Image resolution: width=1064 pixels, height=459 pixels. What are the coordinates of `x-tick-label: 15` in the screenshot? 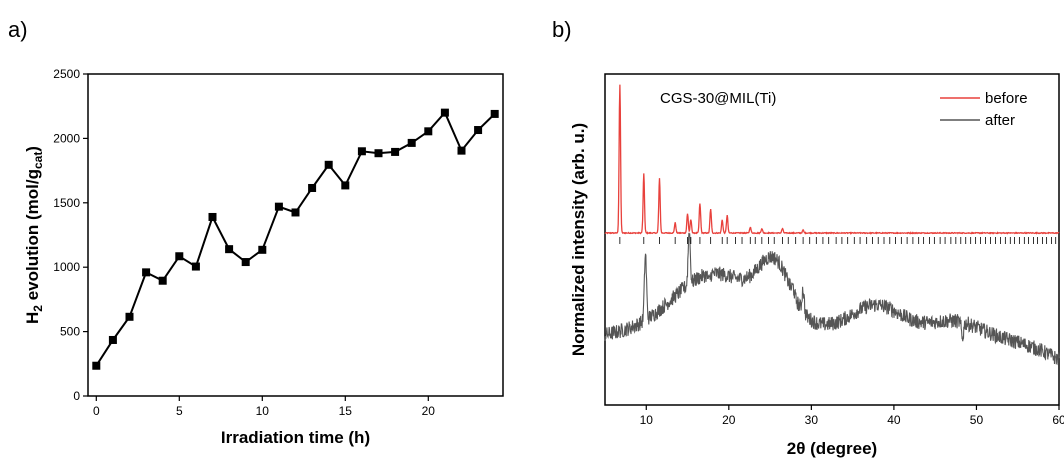 It's located at (346, 411).